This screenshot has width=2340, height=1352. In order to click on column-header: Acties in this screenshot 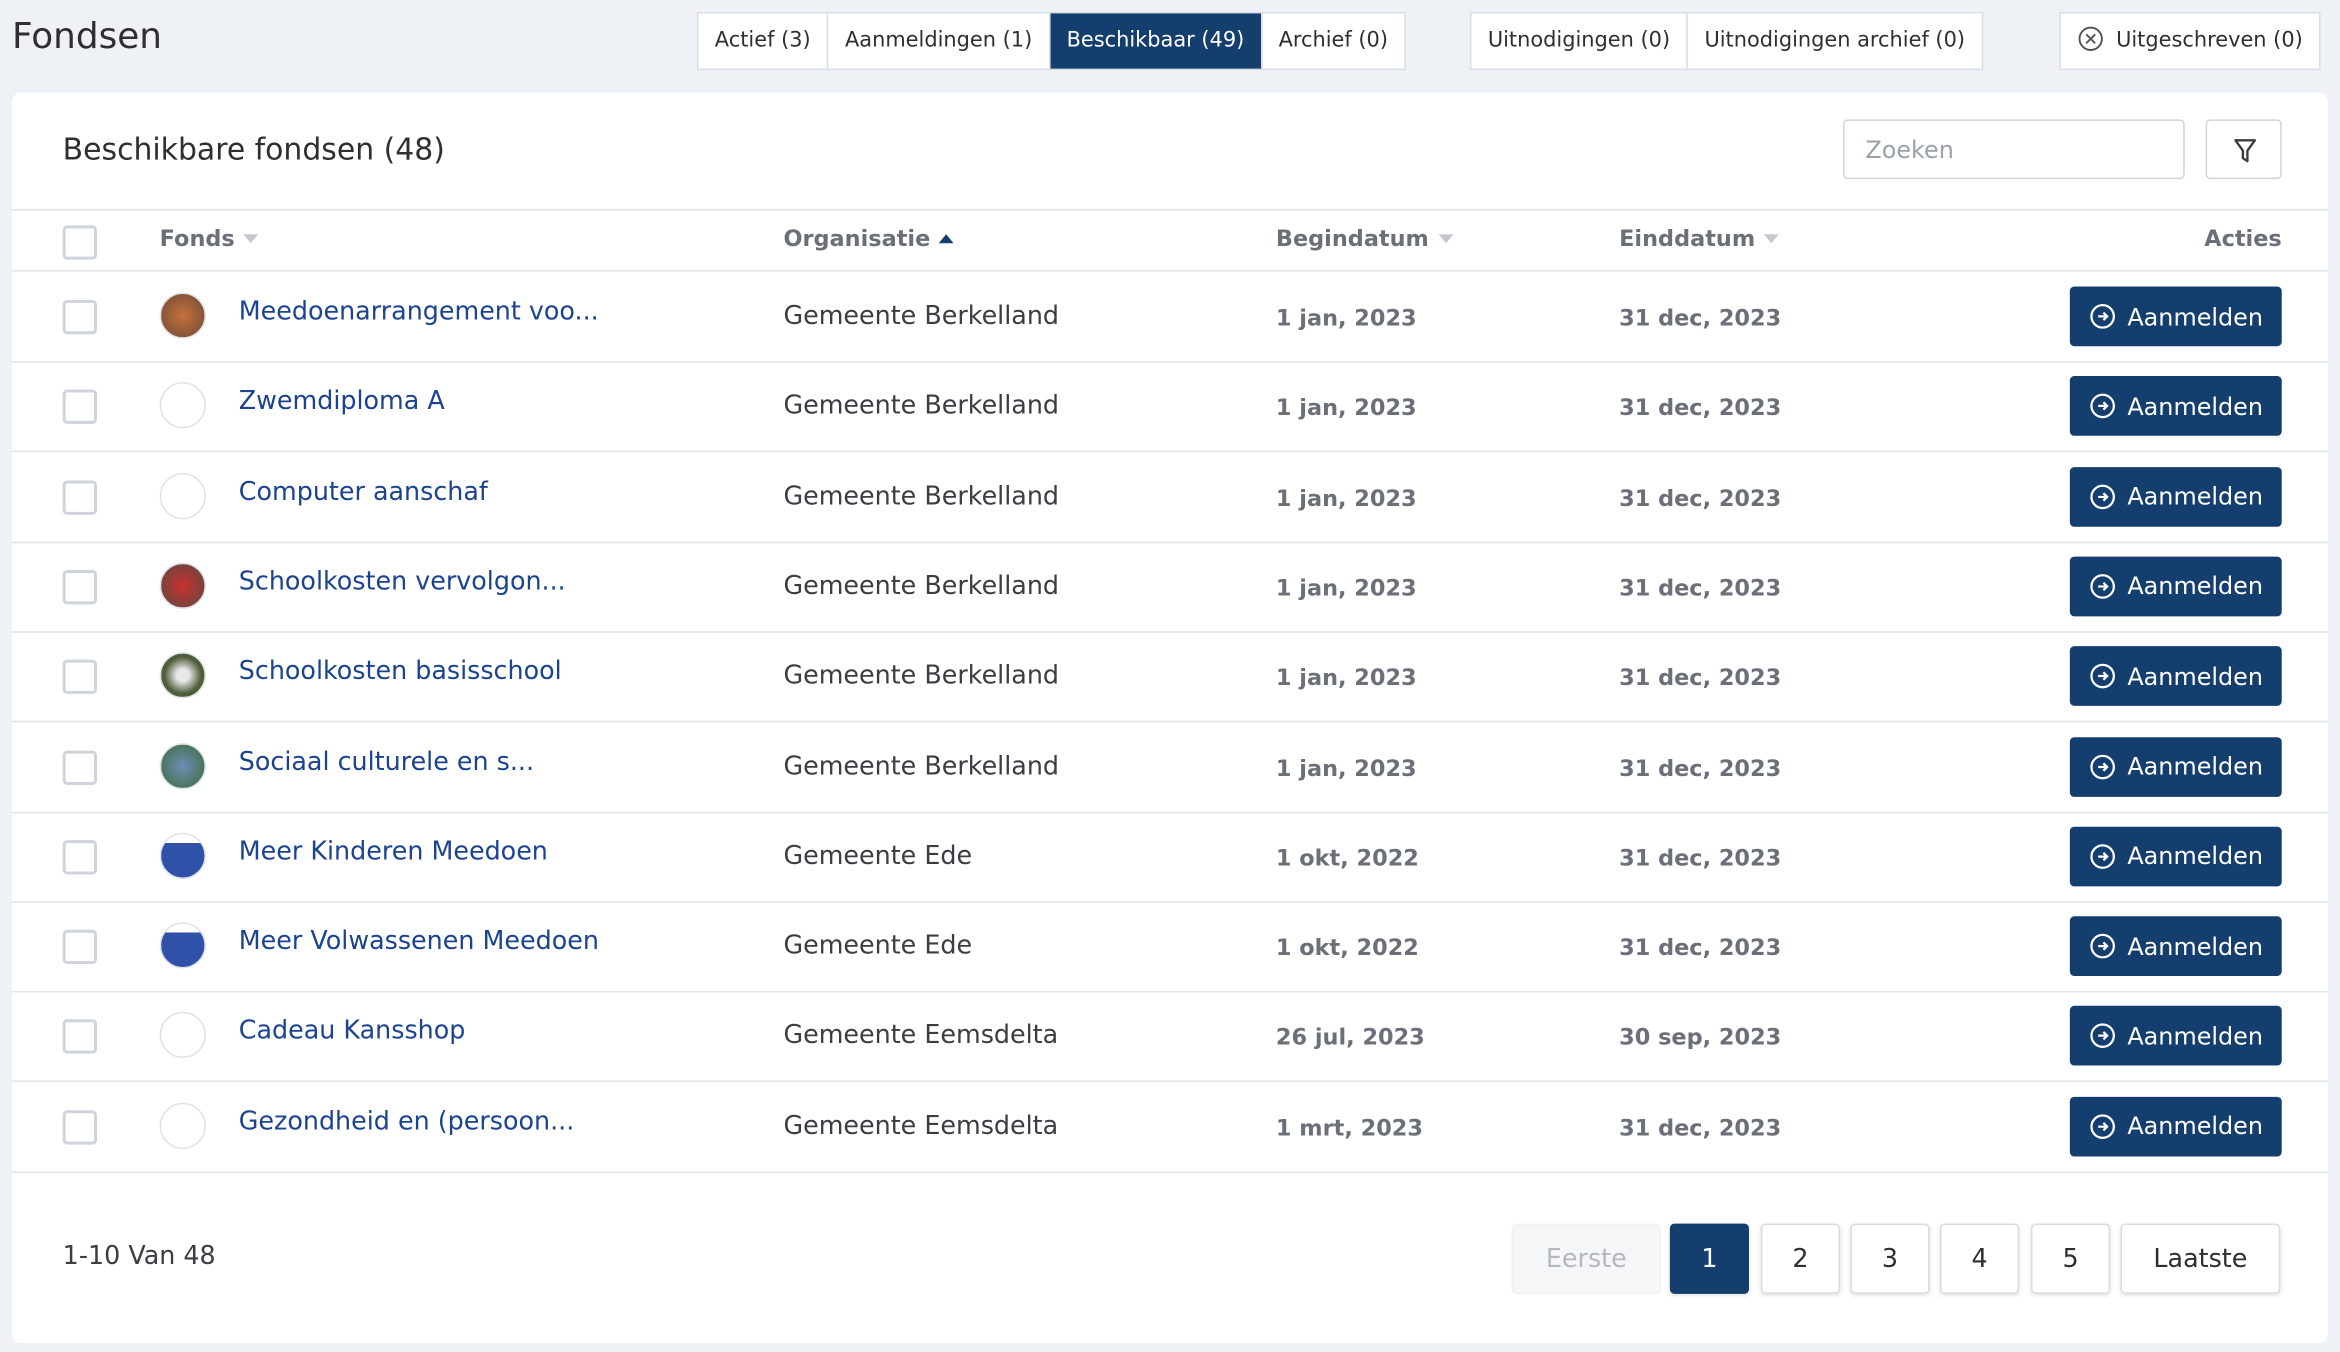, I will do `click(2242, 238)`.